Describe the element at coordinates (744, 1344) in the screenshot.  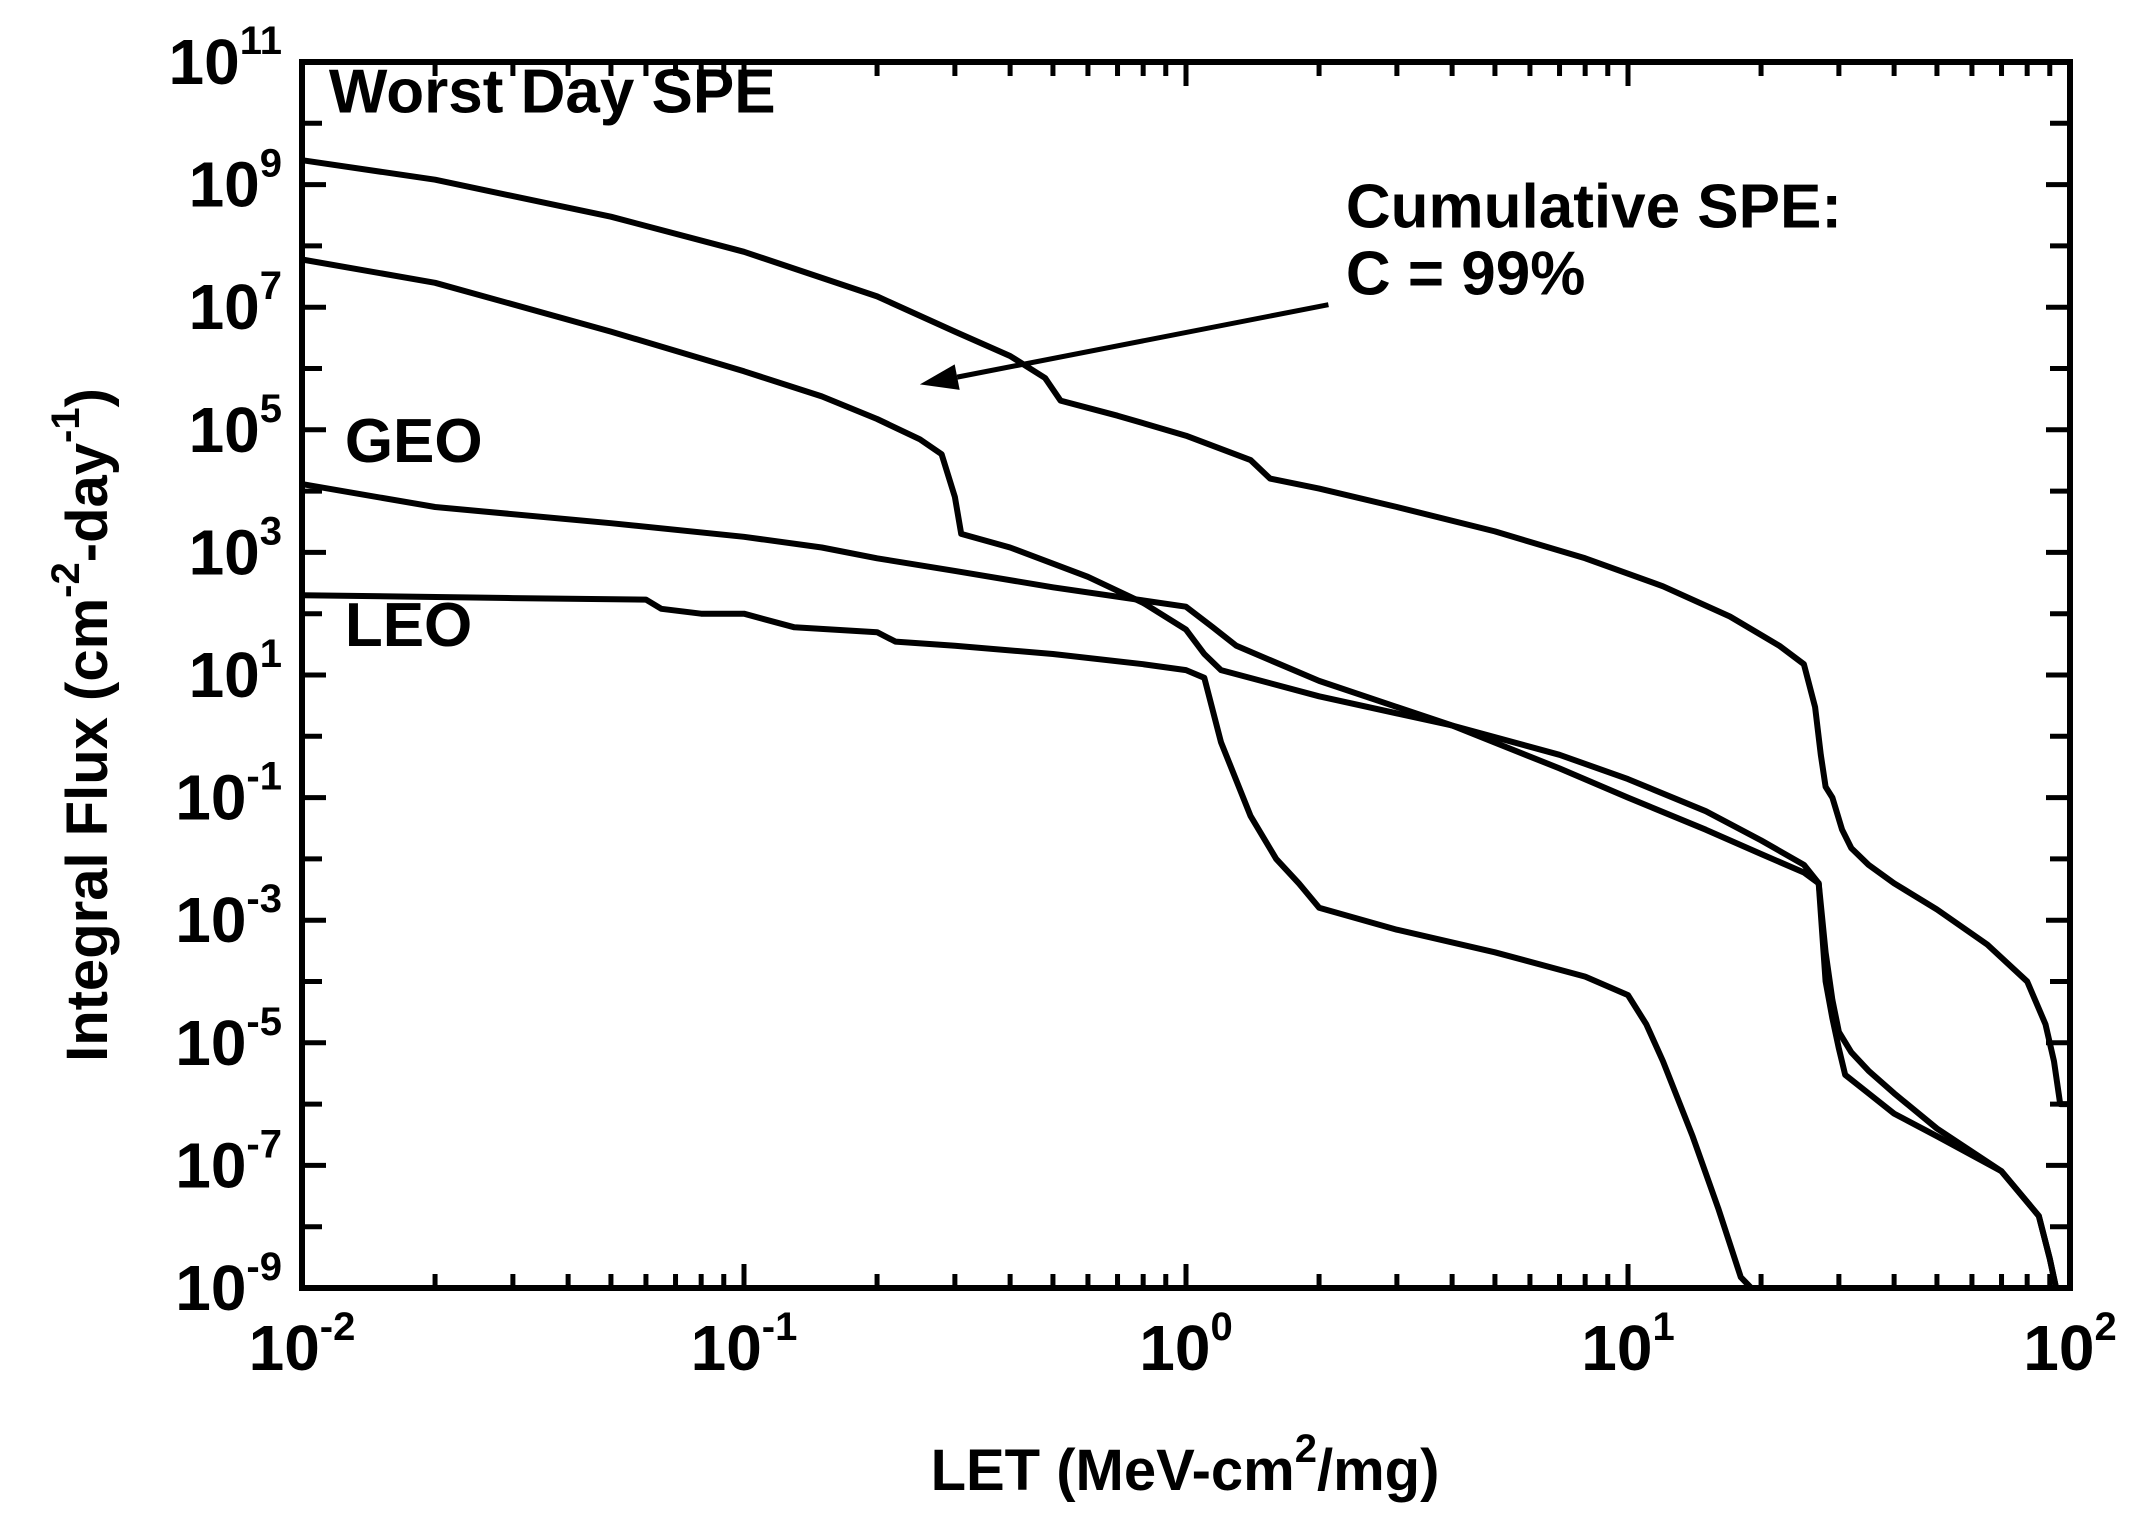
I see `x-tick-label: 10⁻¹` at that location.